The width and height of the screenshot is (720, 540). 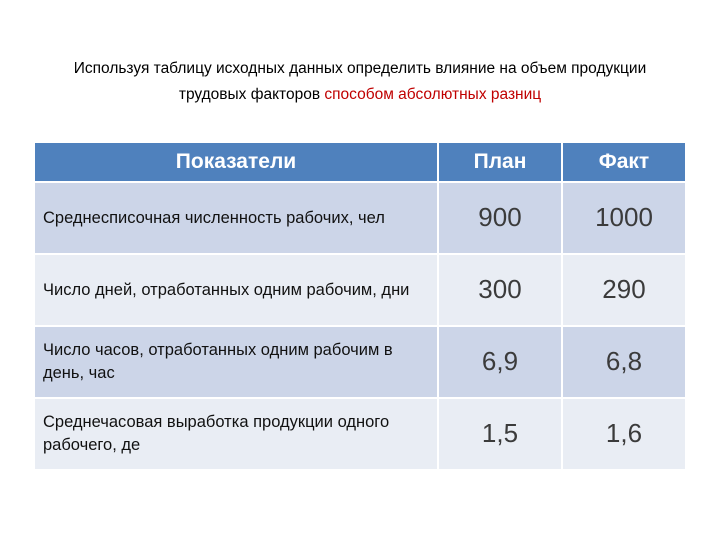 I want to click on row-fact-value: 290, so click(x=624, y=289).